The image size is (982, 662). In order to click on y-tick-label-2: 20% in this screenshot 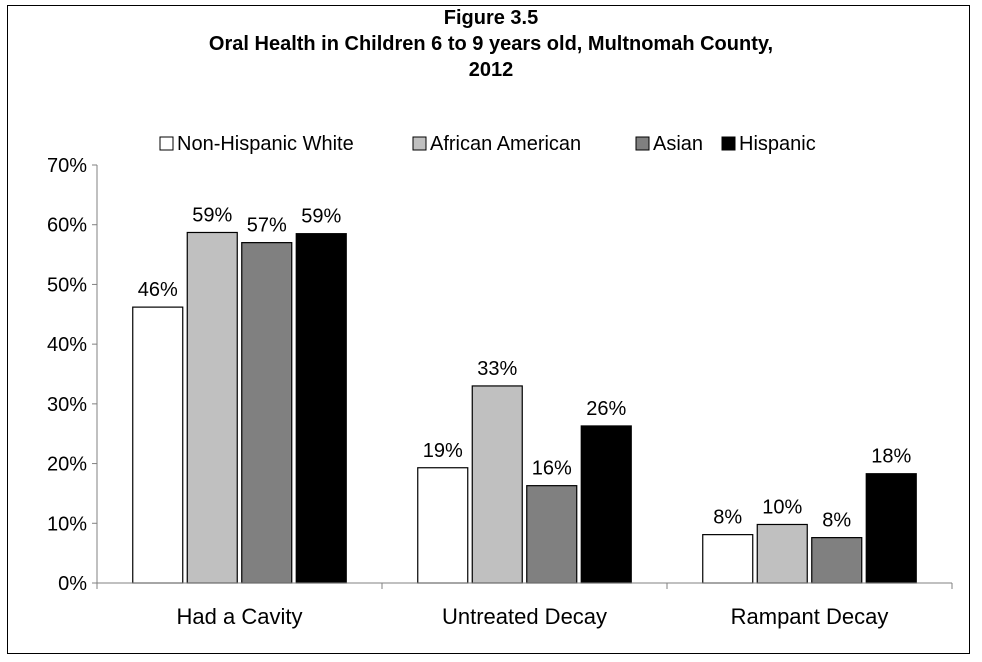, I will do `click(67, 465)`.